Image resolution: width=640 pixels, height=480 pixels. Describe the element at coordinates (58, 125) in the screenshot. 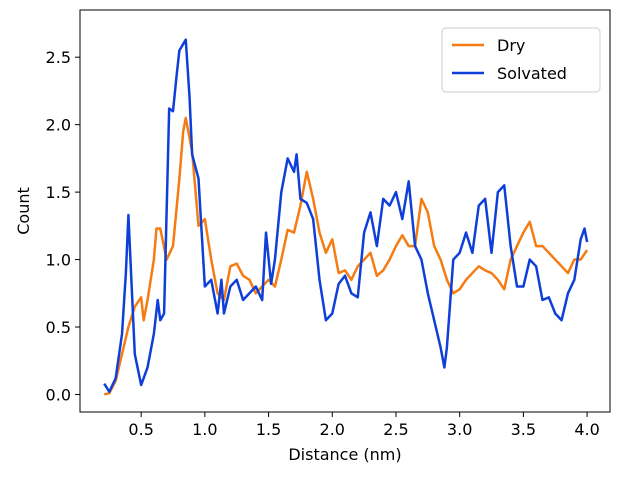

I see `y-tick-label: 2.0` at that location.